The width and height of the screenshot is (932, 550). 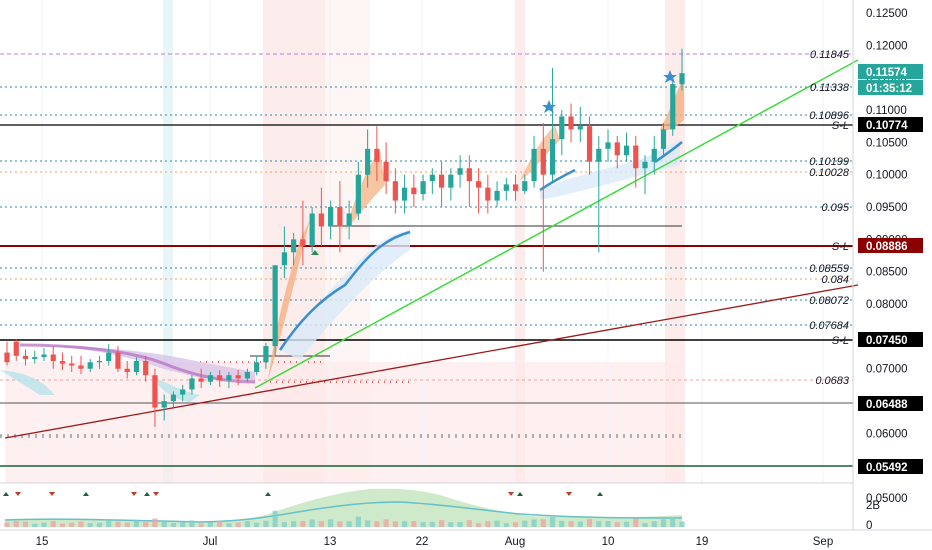 What do you see at coordinates (873, 516) in the screenshot?
I see `volume-axis: 2B 0` at bounding box center [873, 516].